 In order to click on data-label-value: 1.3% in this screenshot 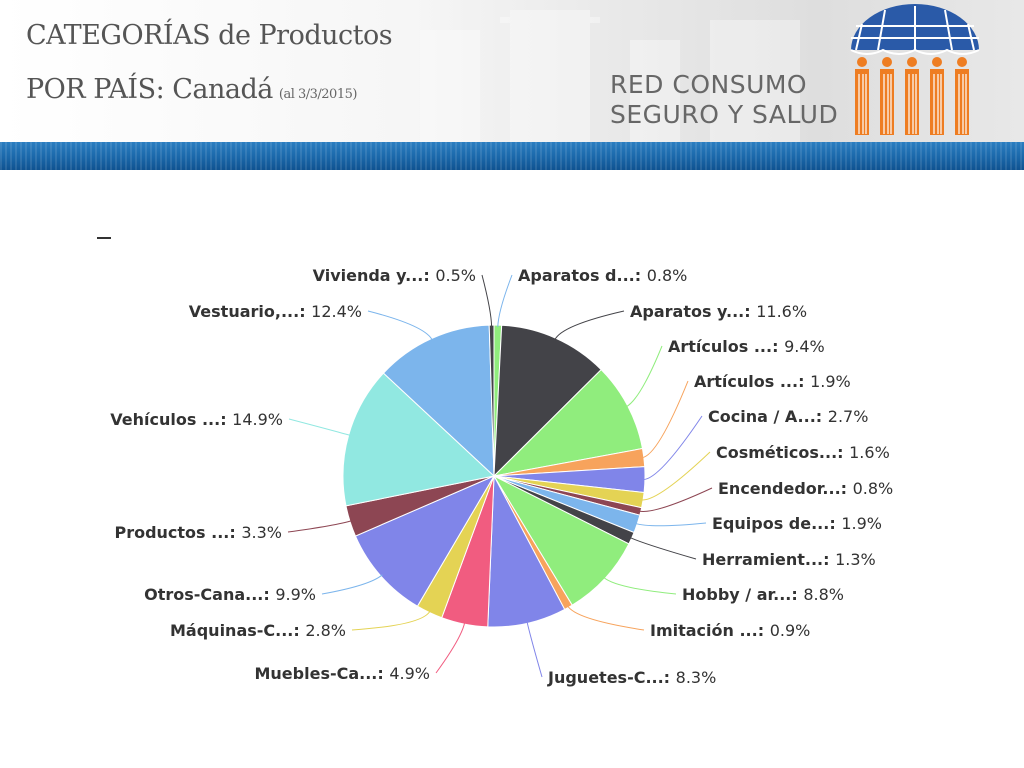, I will do `click(855, 559)`.